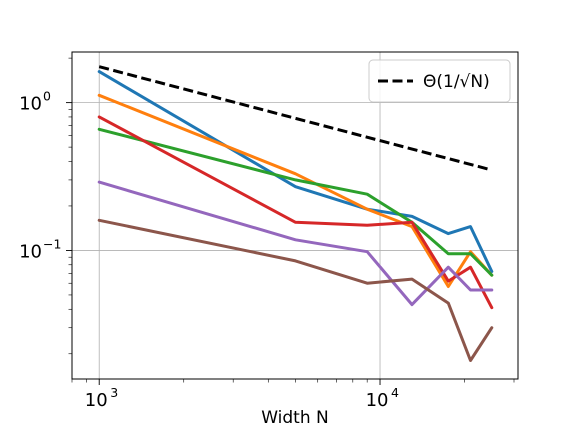 This screenshot has height=432, width=576. What do you see at coordinates (114, 392) in the screenshot?
I see `x-tick-label-exponent: 3` at bounding box center [114, 392].